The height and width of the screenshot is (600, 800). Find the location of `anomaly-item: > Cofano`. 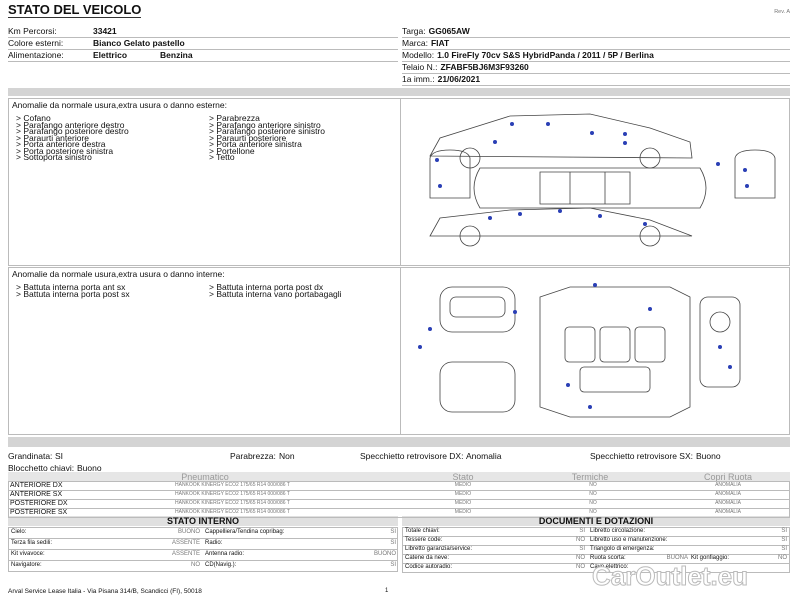

anomaly-item: > Cofano is located at coordinates (33, 118).